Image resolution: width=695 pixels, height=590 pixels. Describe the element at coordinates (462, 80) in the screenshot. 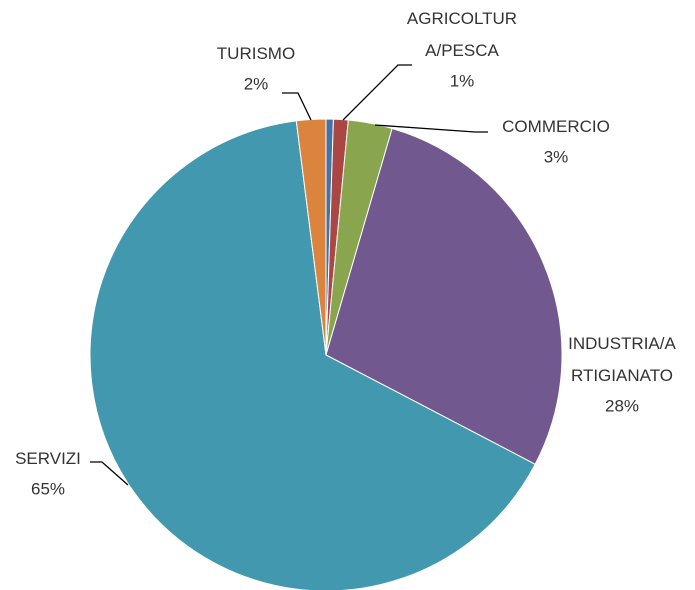

I see `value-label: 1%` at that location.